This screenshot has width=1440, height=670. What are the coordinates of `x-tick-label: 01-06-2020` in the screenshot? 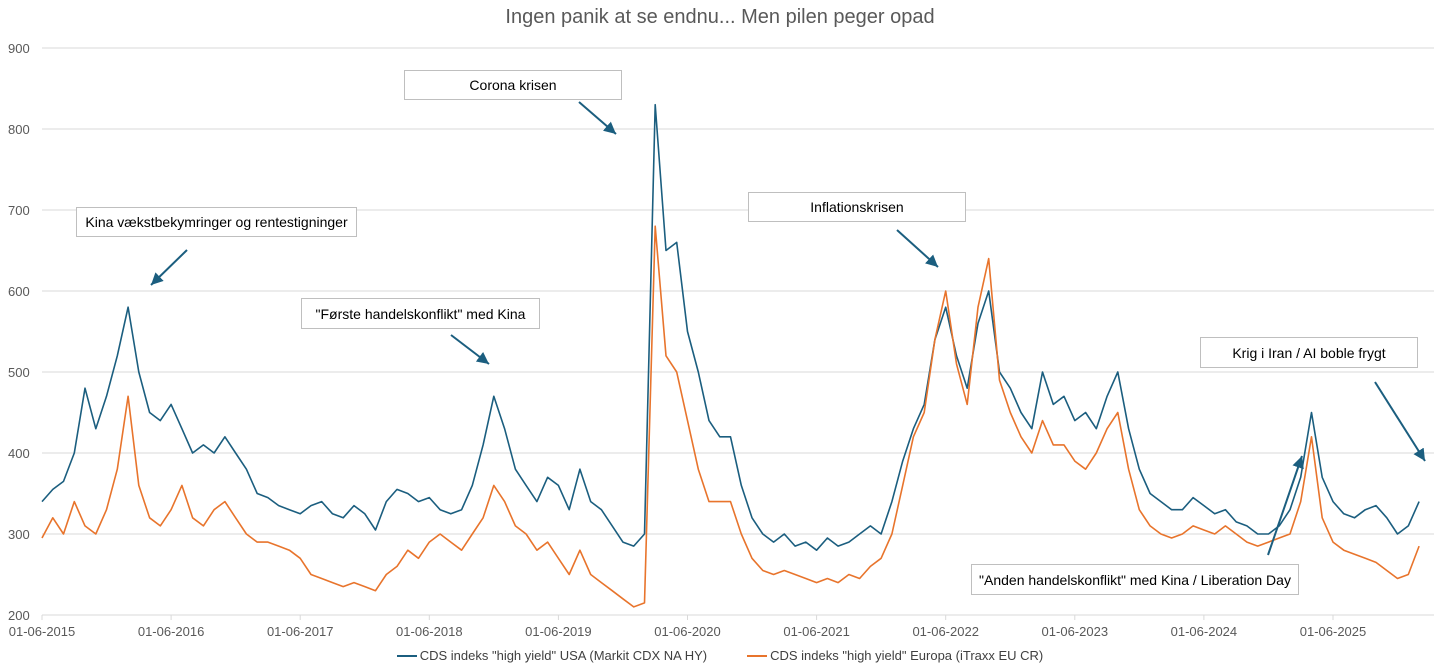 It's located at (687, 631).